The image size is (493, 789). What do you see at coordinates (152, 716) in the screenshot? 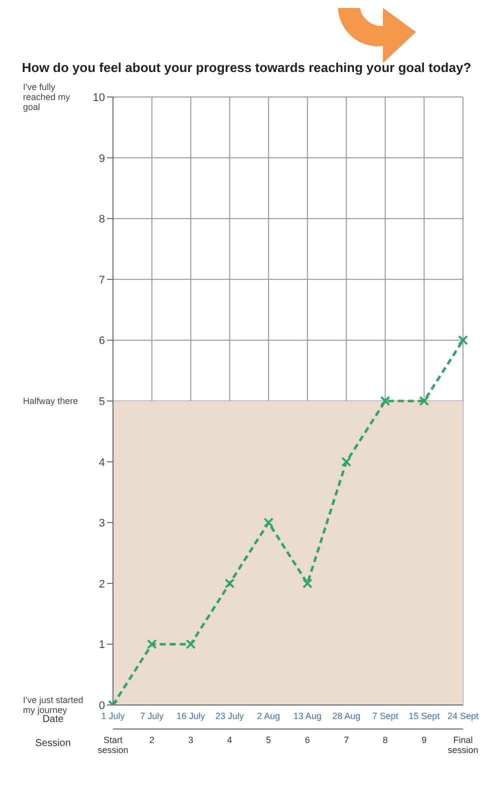
I see `text: 7 July` at bounding box center [152, 716].